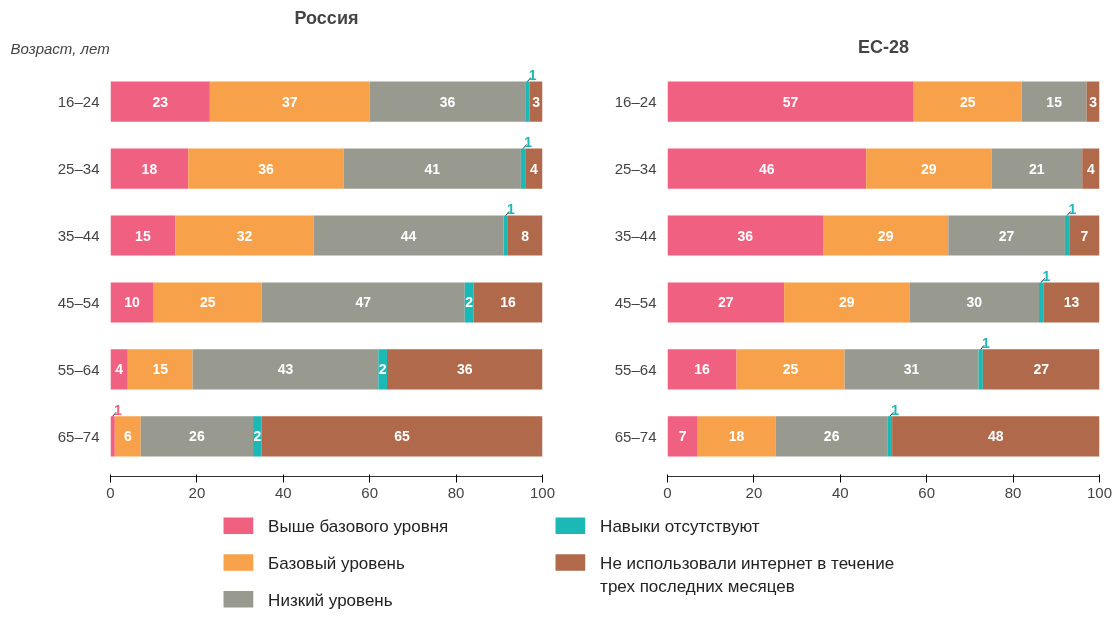  I want to click on data-label: 8, so click(525, 235).